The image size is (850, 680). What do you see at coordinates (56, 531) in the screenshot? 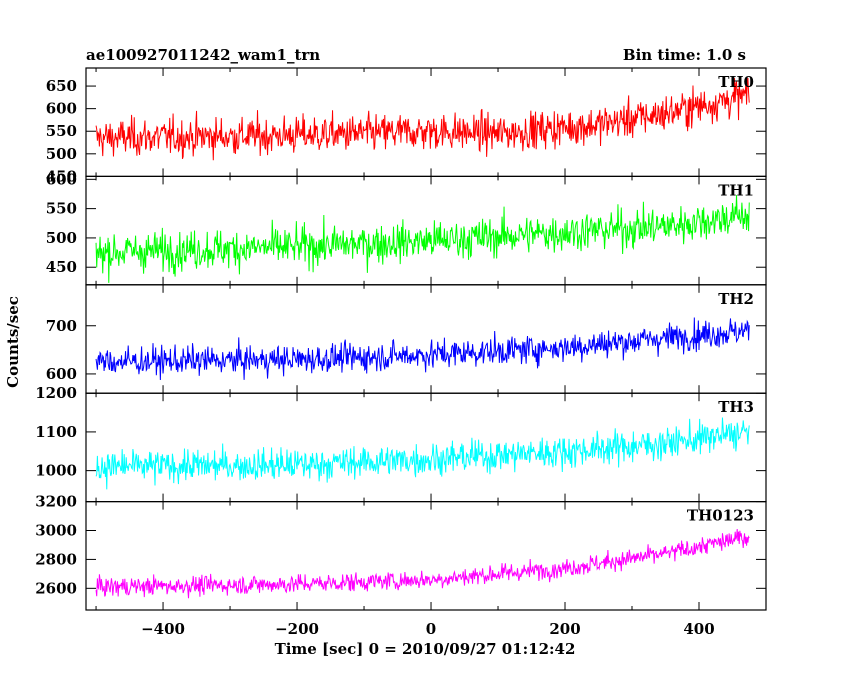
I see `y-tick-label: 3000` at bounding box center [56, 531].